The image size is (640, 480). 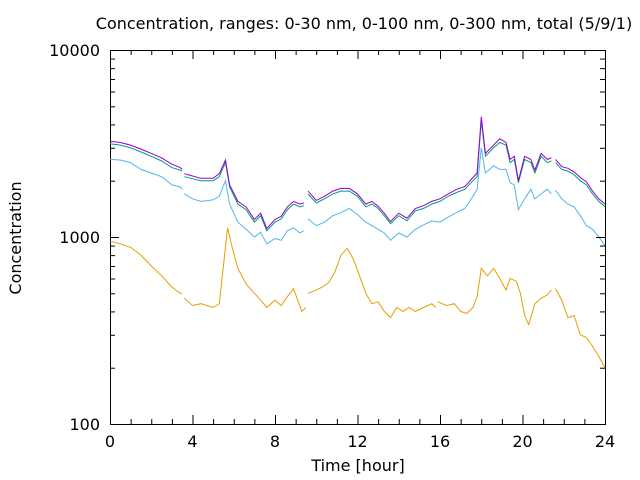 What do you see at coordinates (522, 441) in the screenshot?
I see `x-tick-label: 20` at bounding box center [522, 441].